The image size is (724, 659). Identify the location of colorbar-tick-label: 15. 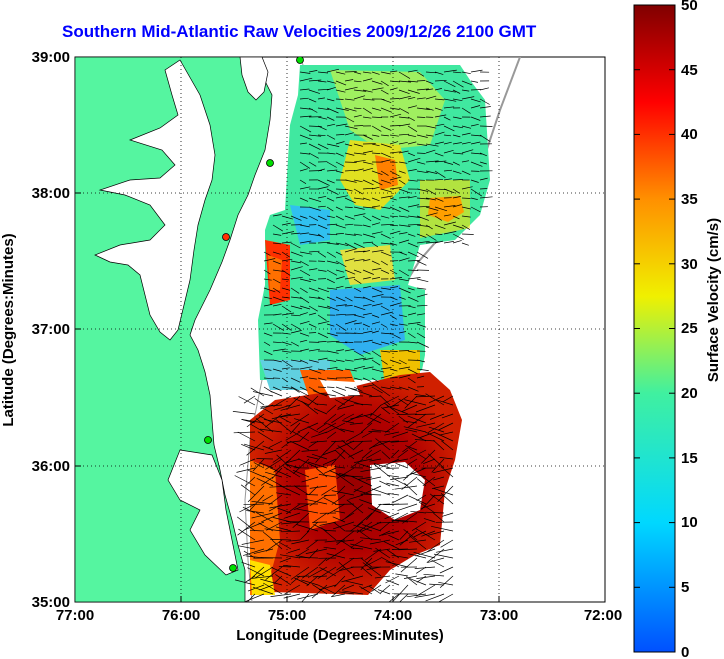
(689, 458).